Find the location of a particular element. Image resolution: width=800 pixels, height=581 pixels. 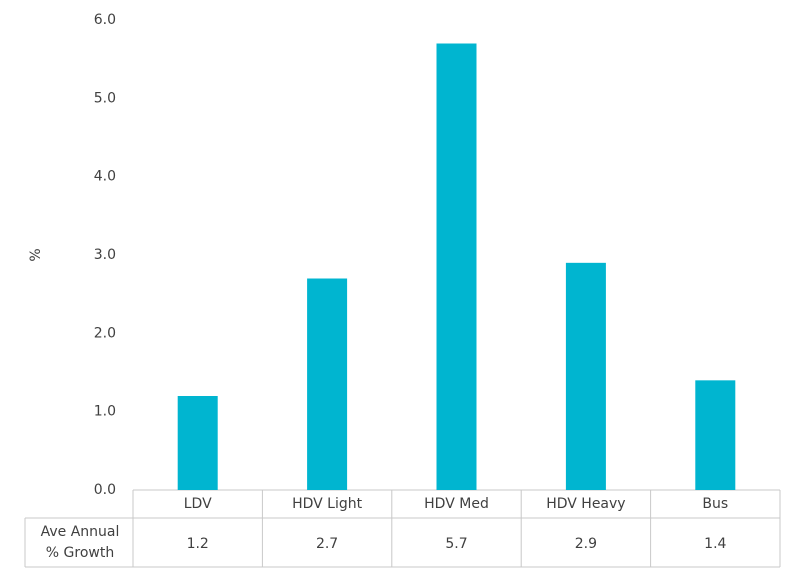

x-tick-label: HDV Med is located at coordinates (456, 504).